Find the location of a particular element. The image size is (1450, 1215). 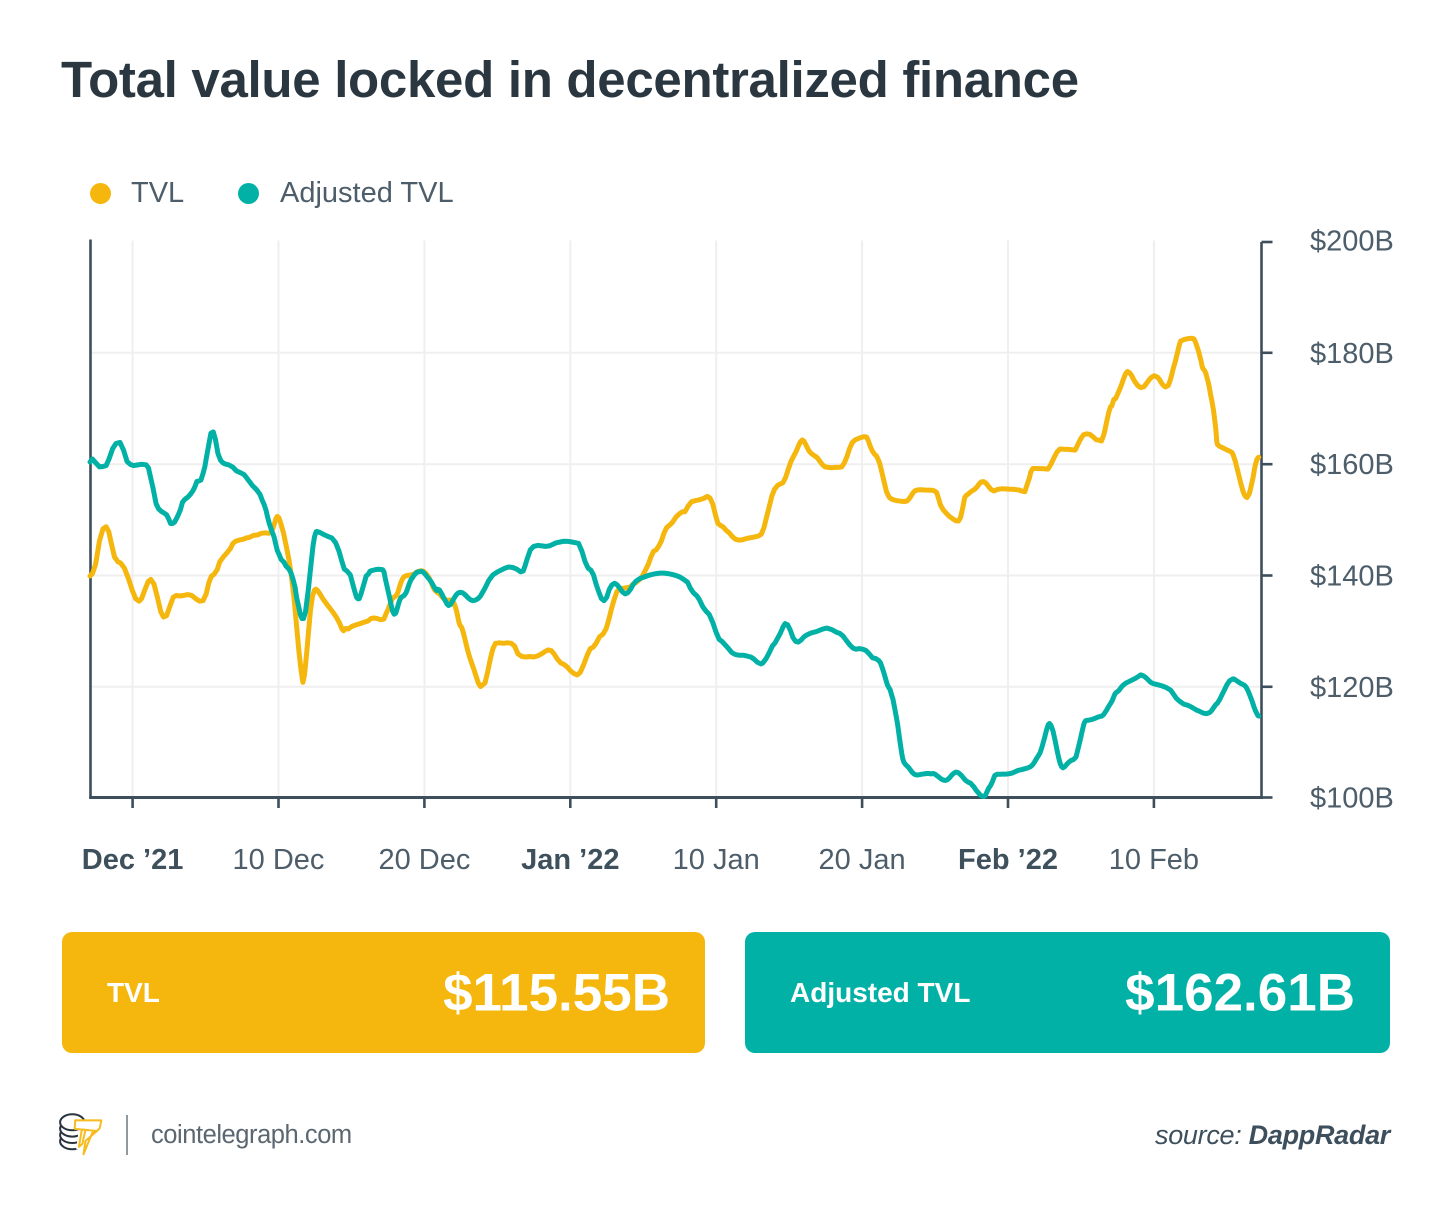

svg-text: 10 Jan is located at coordinates (716, 860).